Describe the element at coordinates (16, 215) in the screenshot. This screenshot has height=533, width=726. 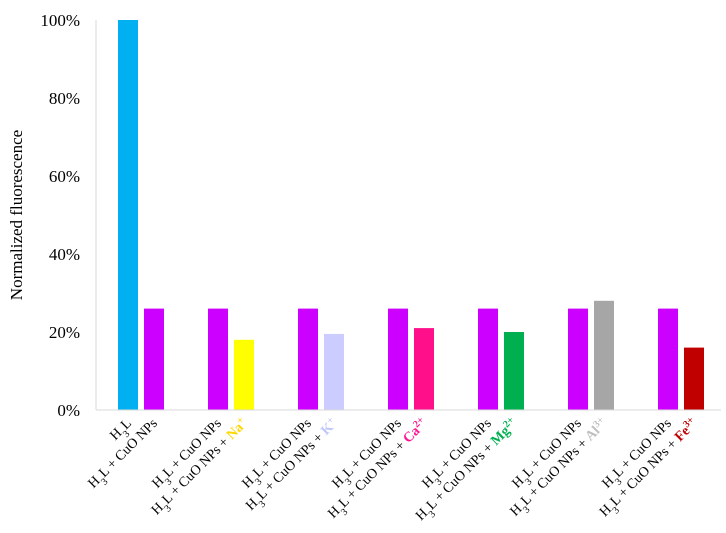
I see `y-axis-title: Normalized fluorescence` at that location.